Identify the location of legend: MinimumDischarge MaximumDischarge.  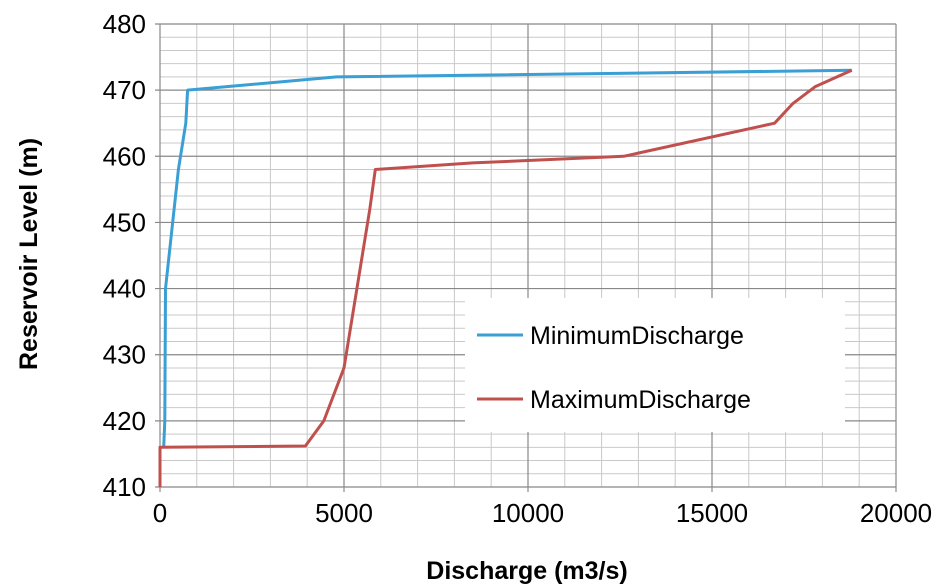
(655, 365).